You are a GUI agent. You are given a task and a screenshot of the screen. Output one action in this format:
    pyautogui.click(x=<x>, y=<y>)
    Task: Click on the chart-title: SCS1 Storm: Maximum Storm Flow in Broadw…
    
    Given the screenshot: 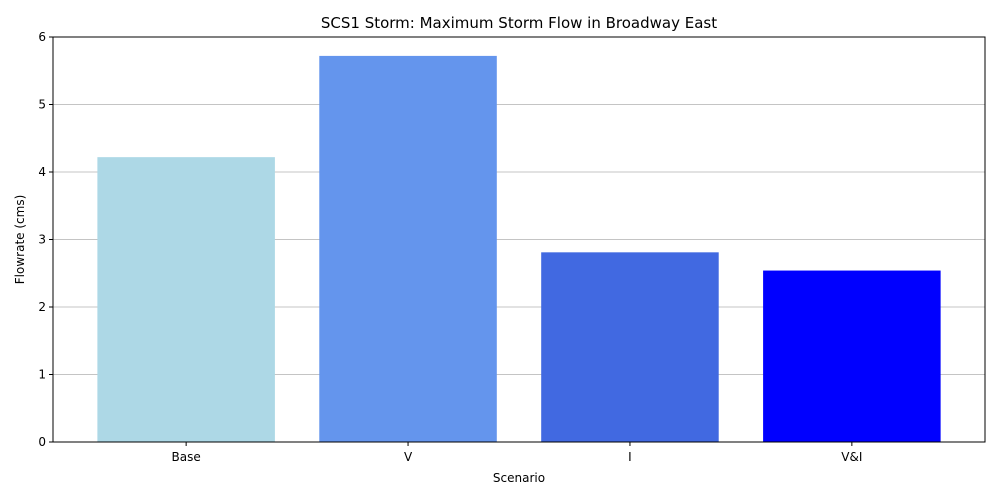 What is the action you would take?
    pyautogui.click(x=519, y=23)
    